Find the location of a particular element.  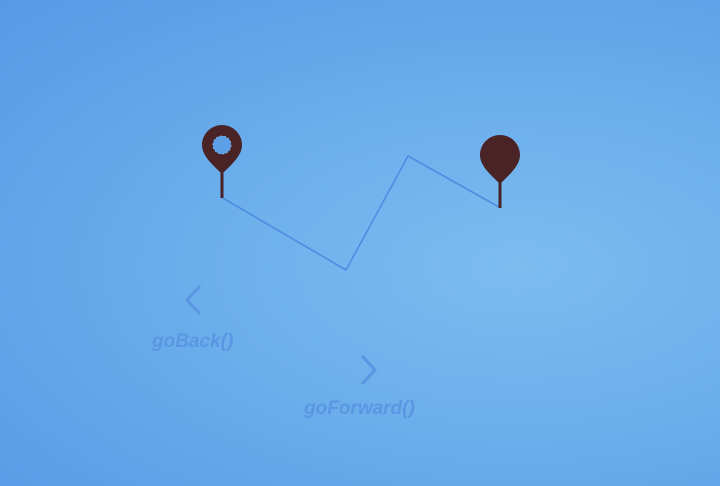

go-back-button: goBack() is located at coordinates (193, 341).